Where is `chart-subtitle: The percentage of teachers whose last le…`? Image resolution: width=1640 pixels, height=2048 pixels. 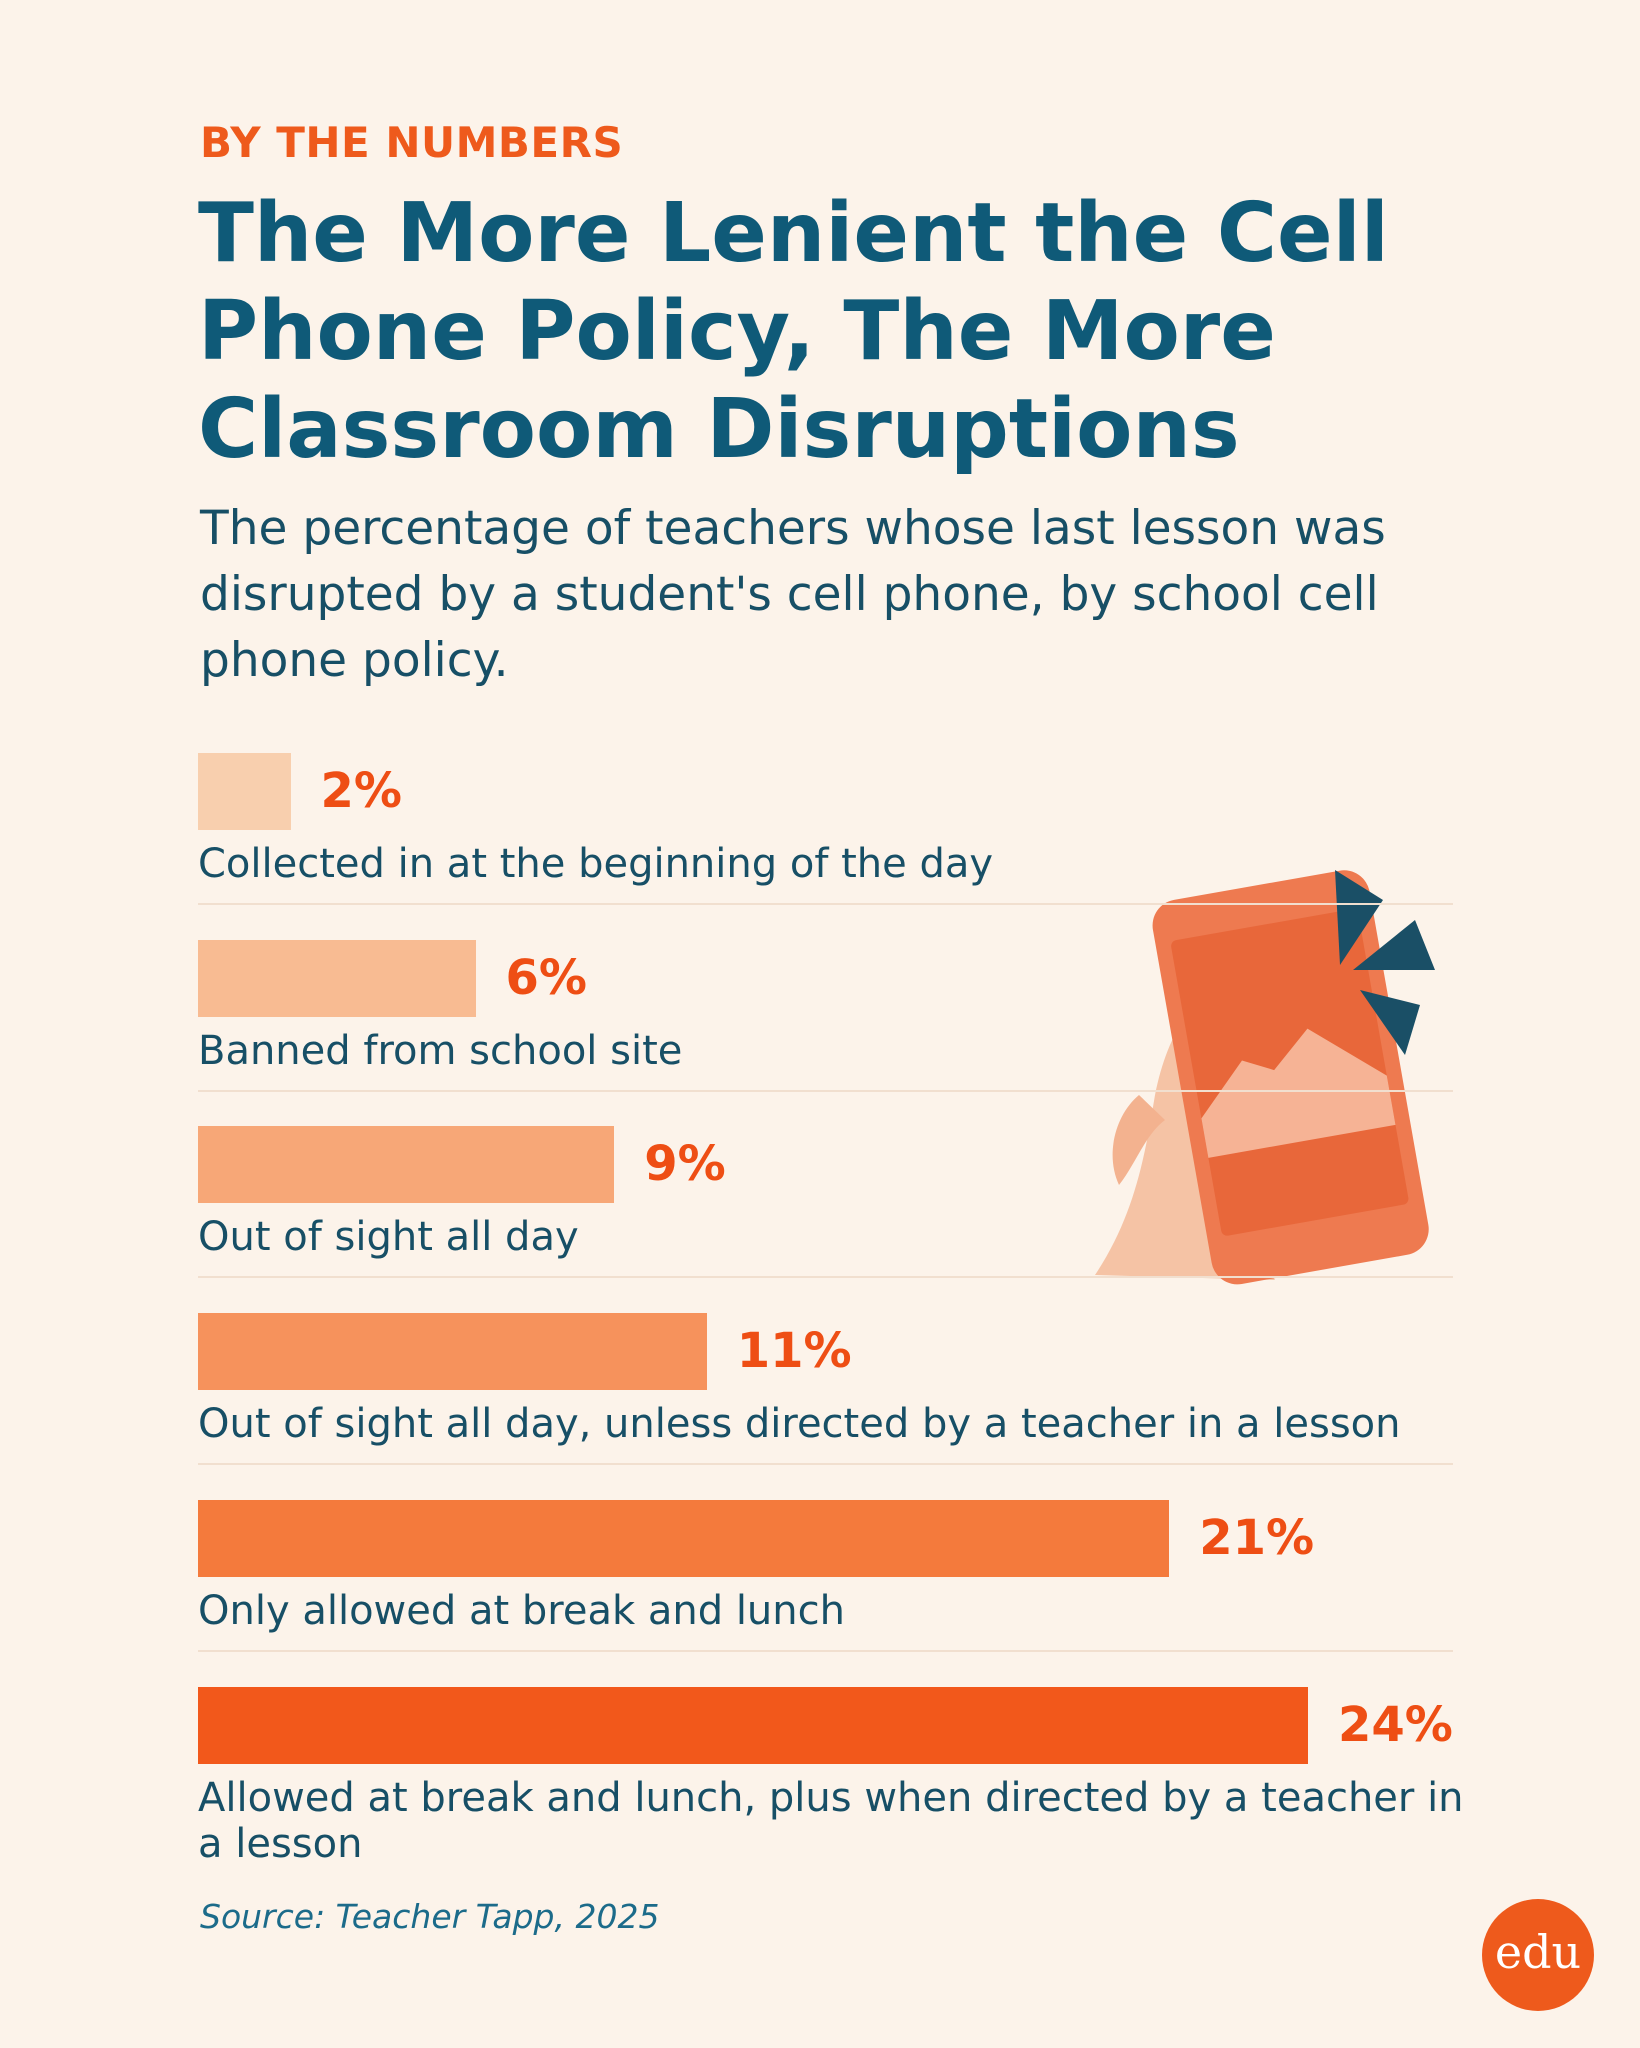
chart-subtitle: The percentage of teachers whose last le… is located at coordinates (793, 594).